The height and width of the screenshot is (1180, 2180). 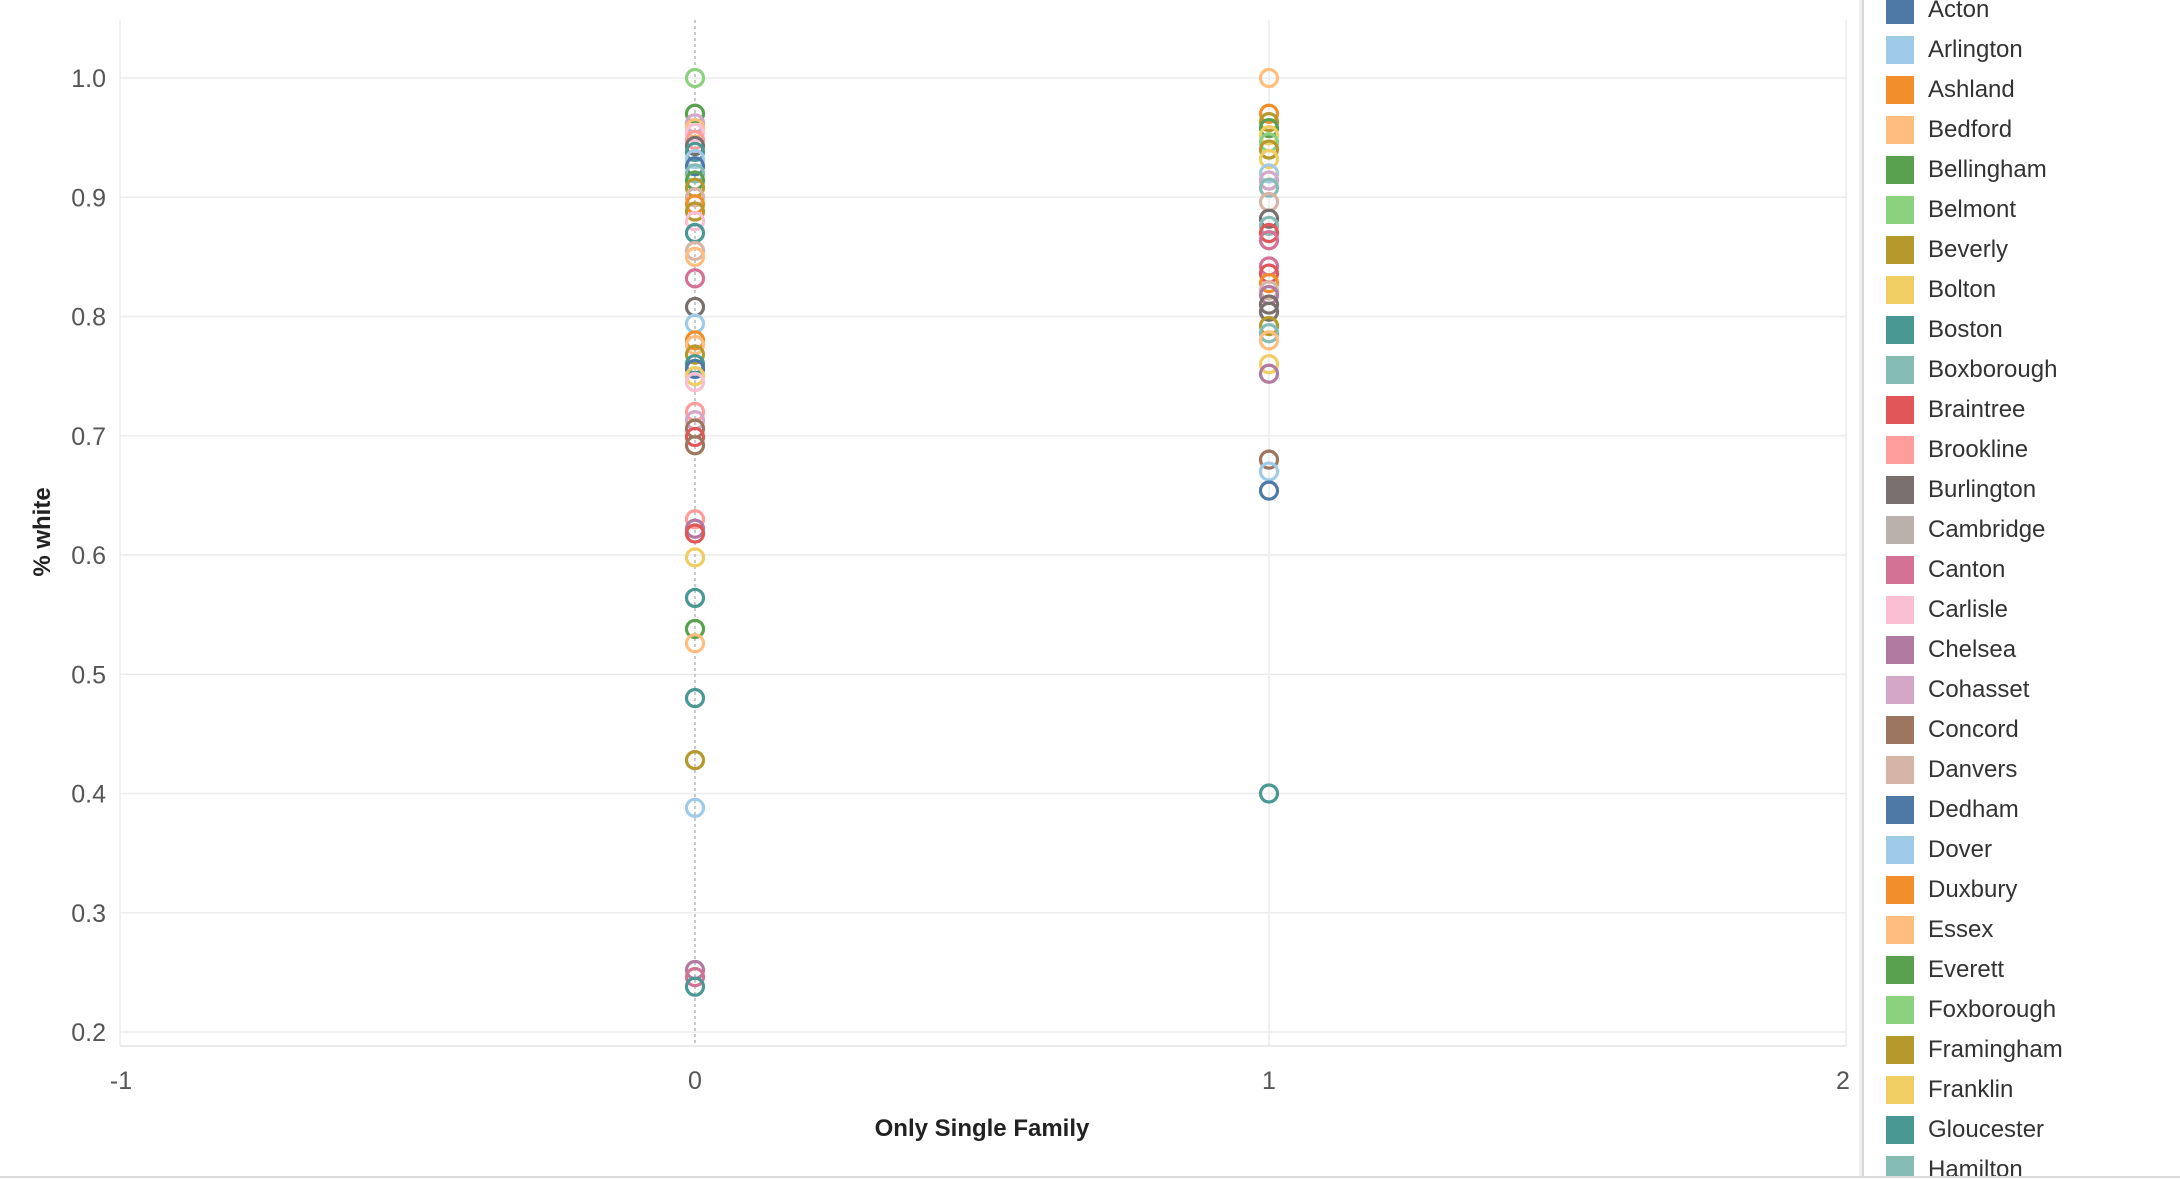 I want to click on y-tick-label: 0.4, so click(x=88, y=795).